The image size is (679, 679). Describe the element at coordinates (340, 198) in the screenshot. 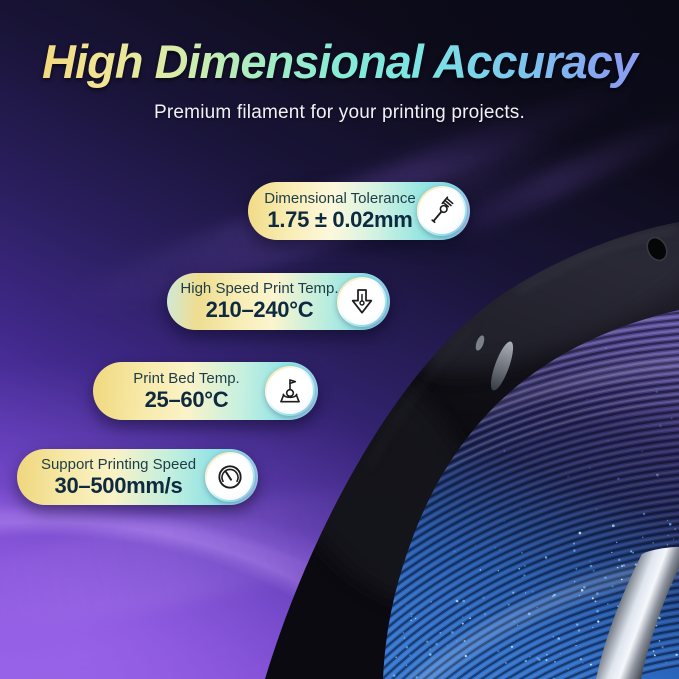

I see `spec-label: Dimensional Tolerance` at that location.